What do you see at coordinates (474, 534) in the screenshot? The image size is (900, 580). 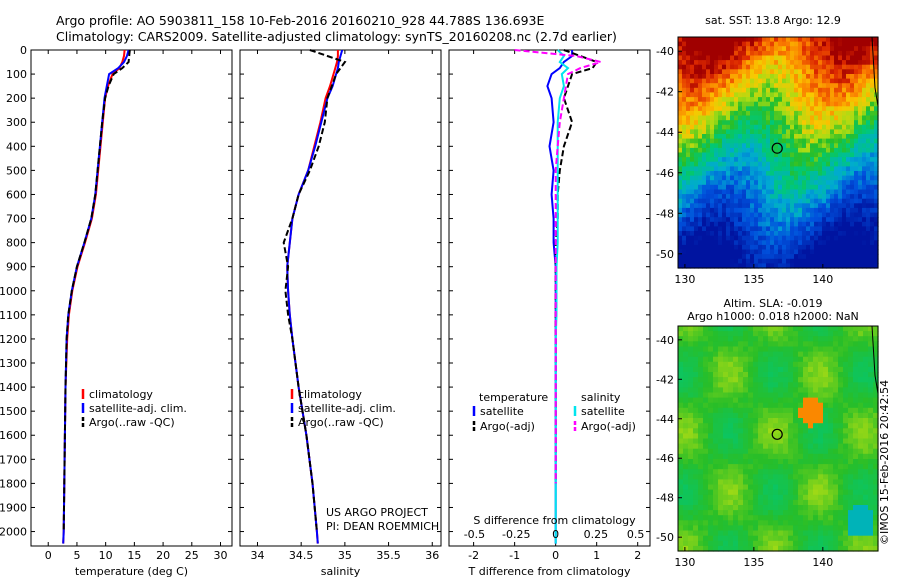 I see `top-tick-label: -0.5` at bounding box center [474, 534].